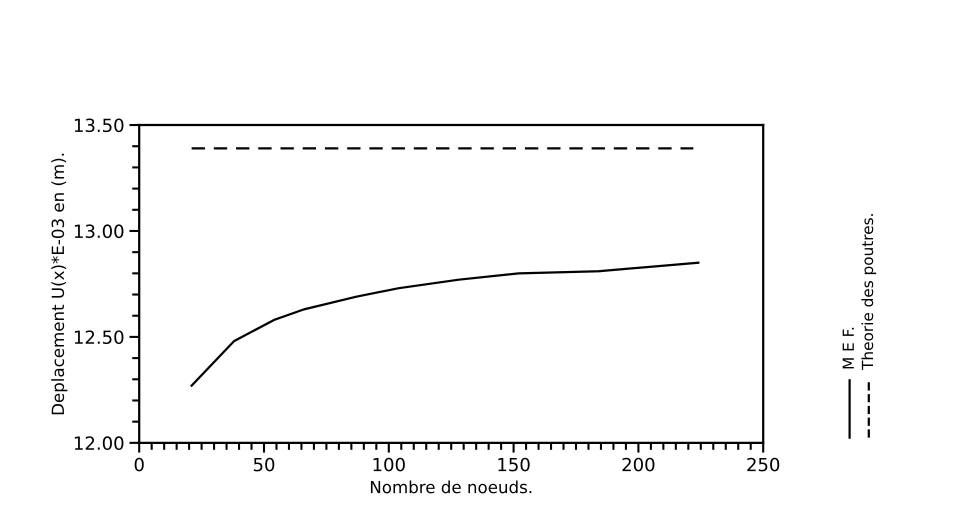 This screenshot has height=521, width=960. I want to click on x-tick-label: 200, so click(638, 465).